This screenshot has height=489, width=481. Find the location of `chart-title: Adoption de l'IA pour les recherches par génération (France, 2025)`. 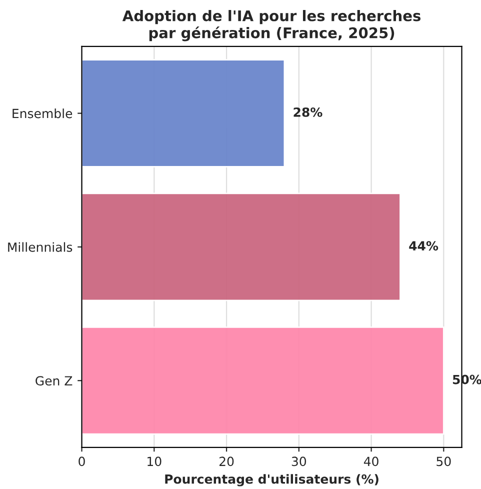

chart-title: Adoption de l'IA pour les recherches par génération (France, 2025) is located at coordinates (271, 26).